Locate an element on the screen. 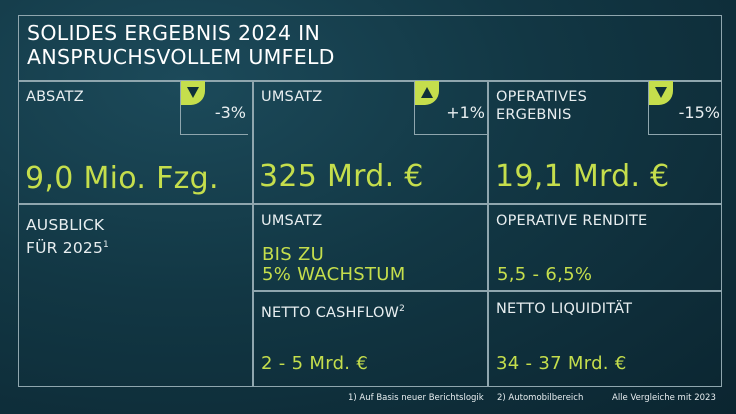 The height and width of the screenshot is (414, 736). outlook-label-netto-cashflow: NETTO CASHFLOW2 is located at coordinates (333, 312).